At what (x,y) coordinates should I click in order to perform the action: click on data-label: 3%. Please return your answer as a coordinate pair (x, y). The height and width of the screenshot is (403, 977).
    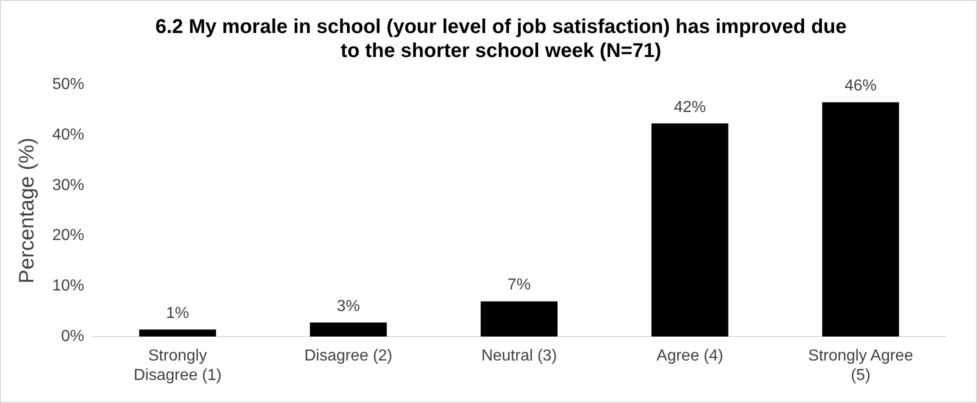
    Looking at the image, I should click on (348, 306).